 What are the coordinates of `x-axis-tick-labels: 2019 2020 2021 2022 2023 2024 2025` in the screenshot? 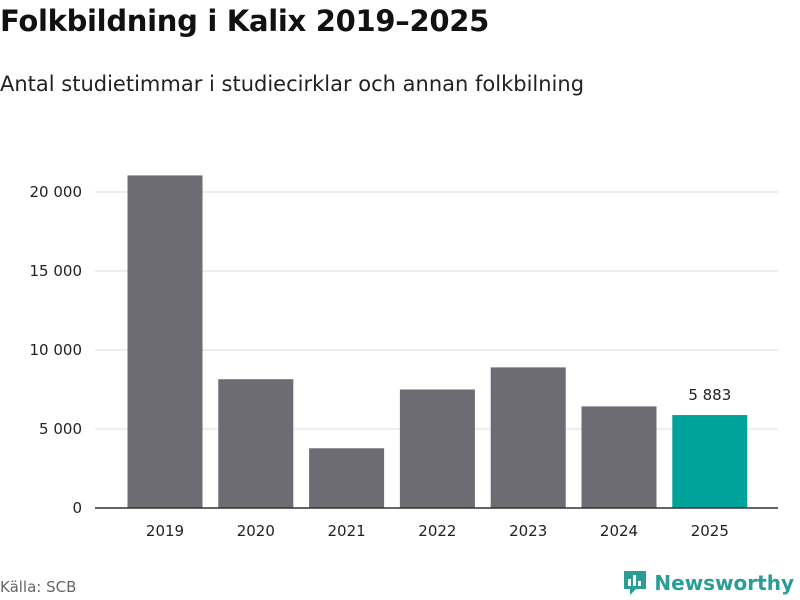 It's located at (437, 531).